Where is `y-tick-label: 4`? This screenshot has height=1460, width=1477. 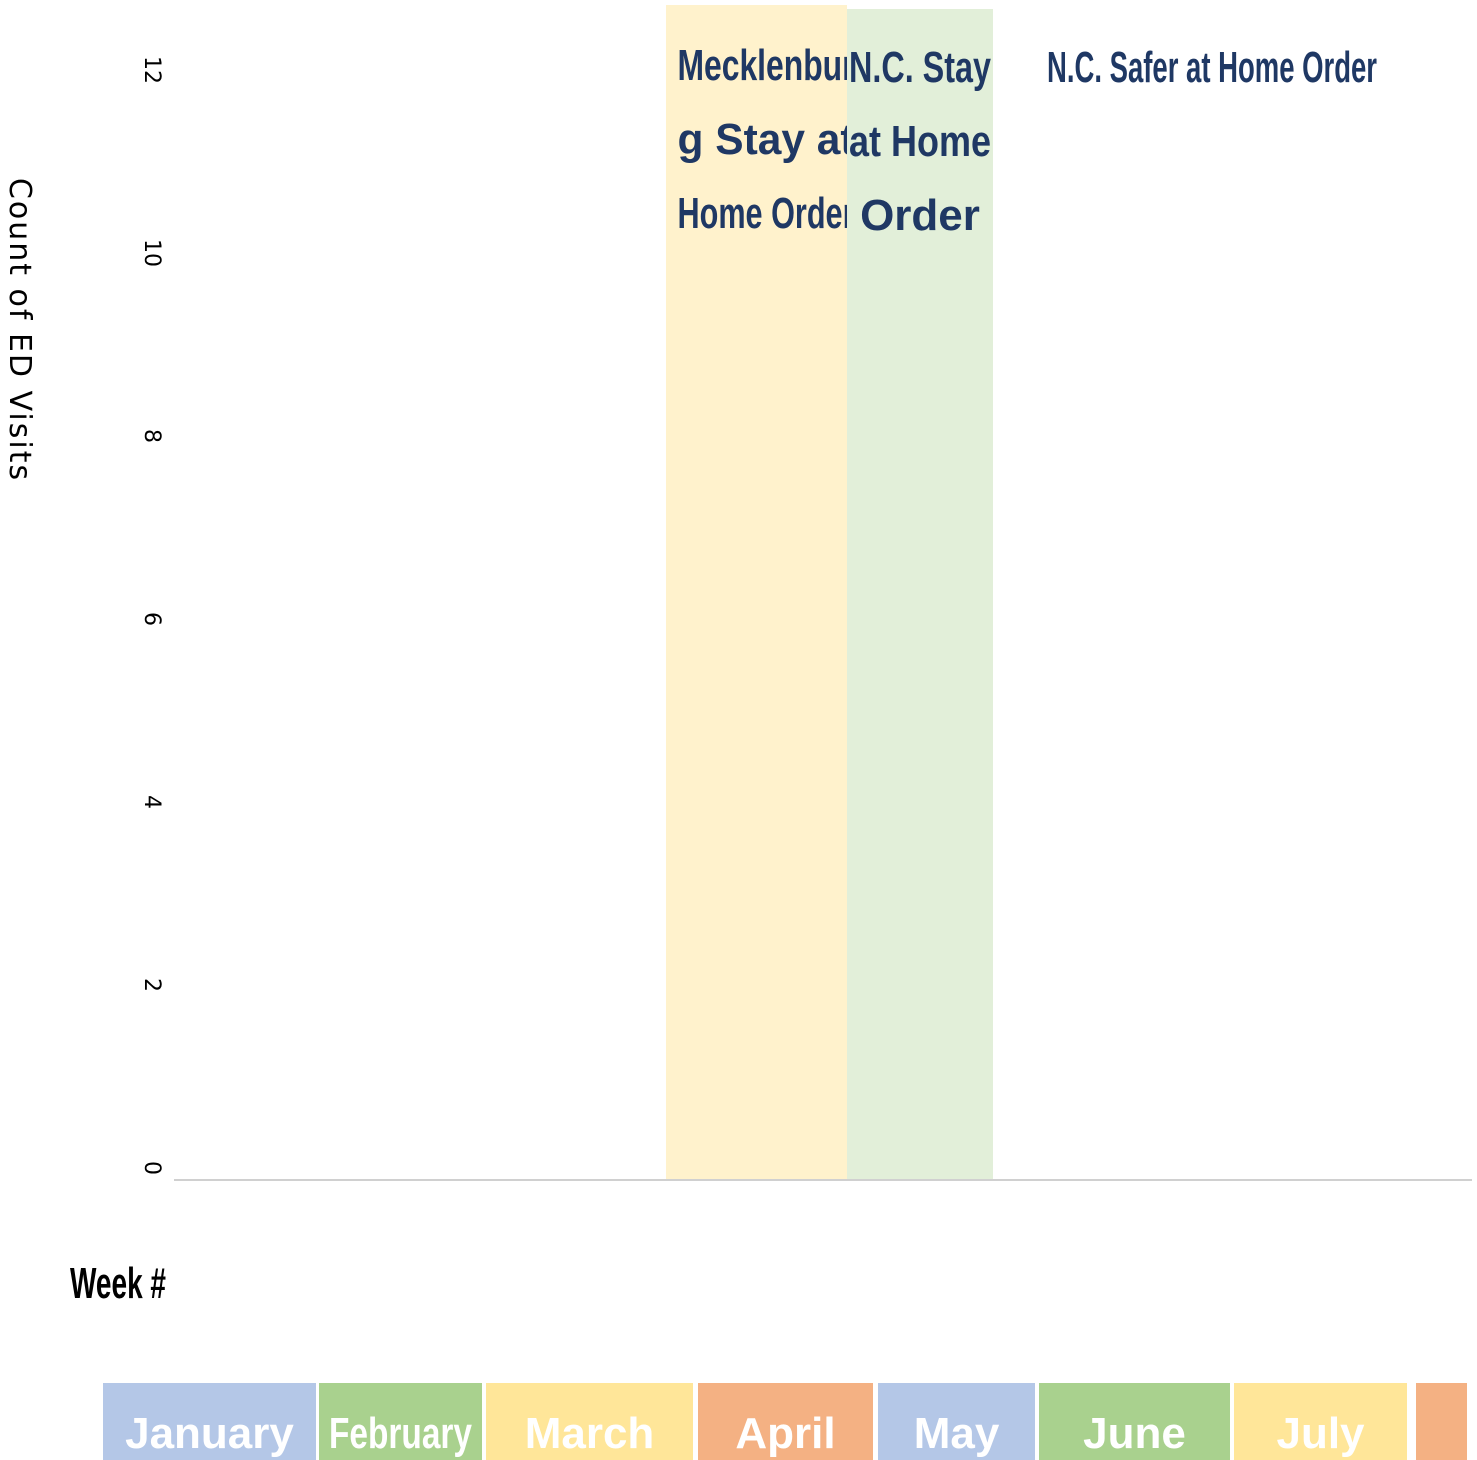 y-tick-label: 4 is located at coordinates (151, 802).